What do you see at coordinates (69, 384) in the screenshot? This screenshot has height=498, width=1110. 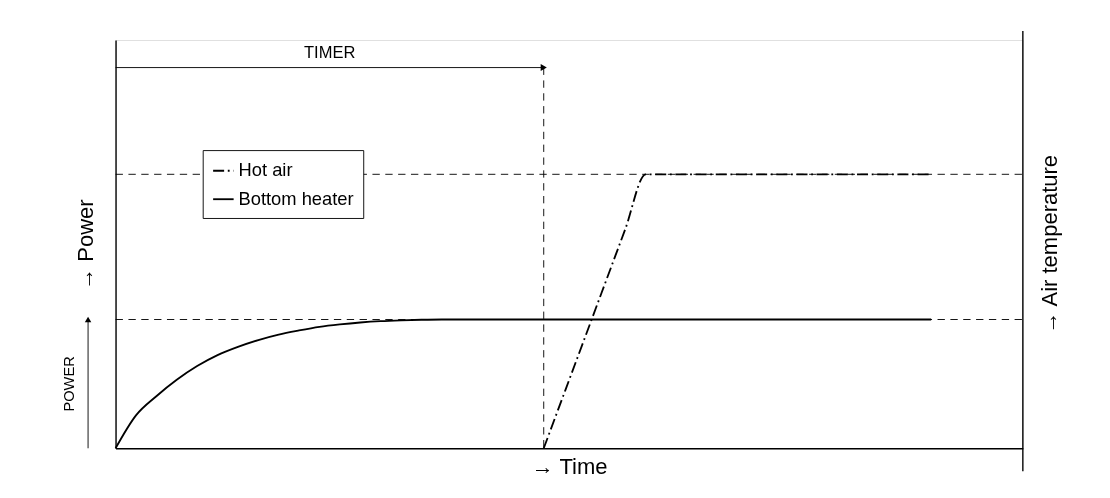 I see `text: POWER` at bounding box center [69, 384].